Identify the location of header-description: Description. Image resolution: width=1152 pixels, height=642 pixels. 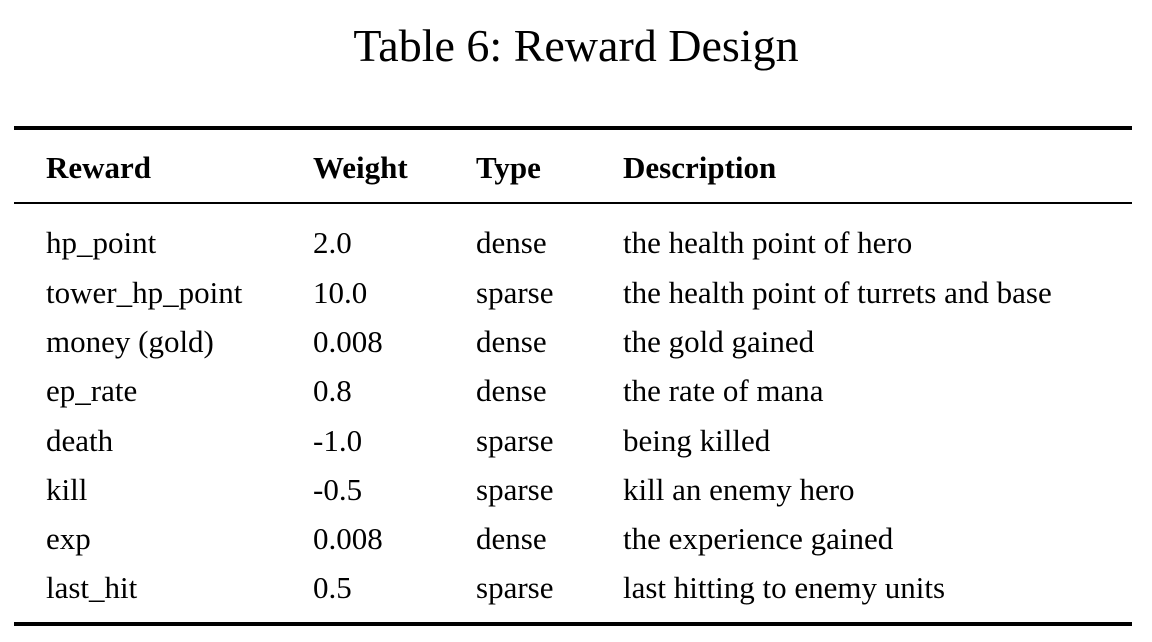
(700, 167).